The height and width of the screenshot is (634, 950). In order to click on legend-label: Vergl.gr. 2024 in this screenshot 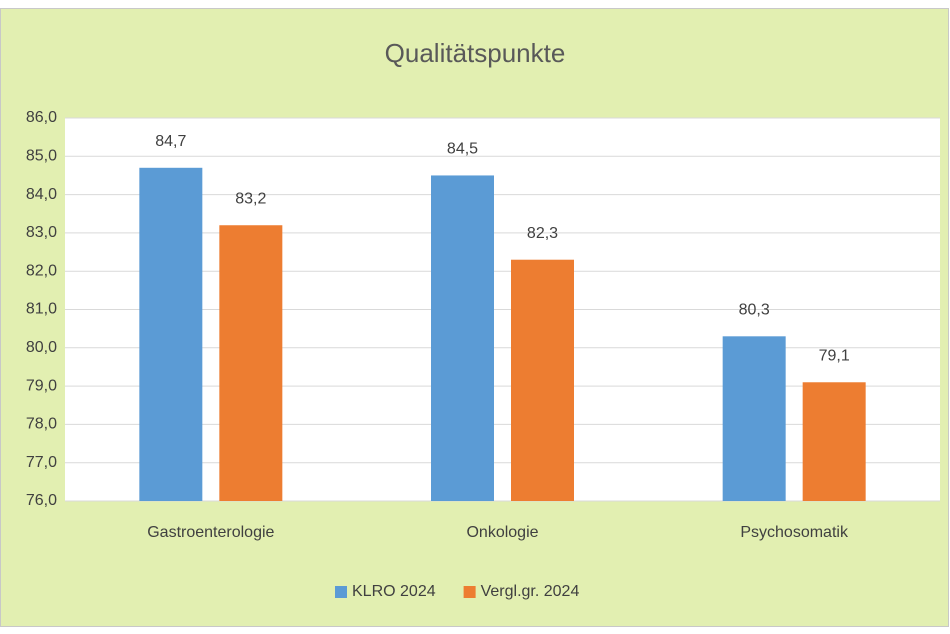, I will do `click(530, 591)`.